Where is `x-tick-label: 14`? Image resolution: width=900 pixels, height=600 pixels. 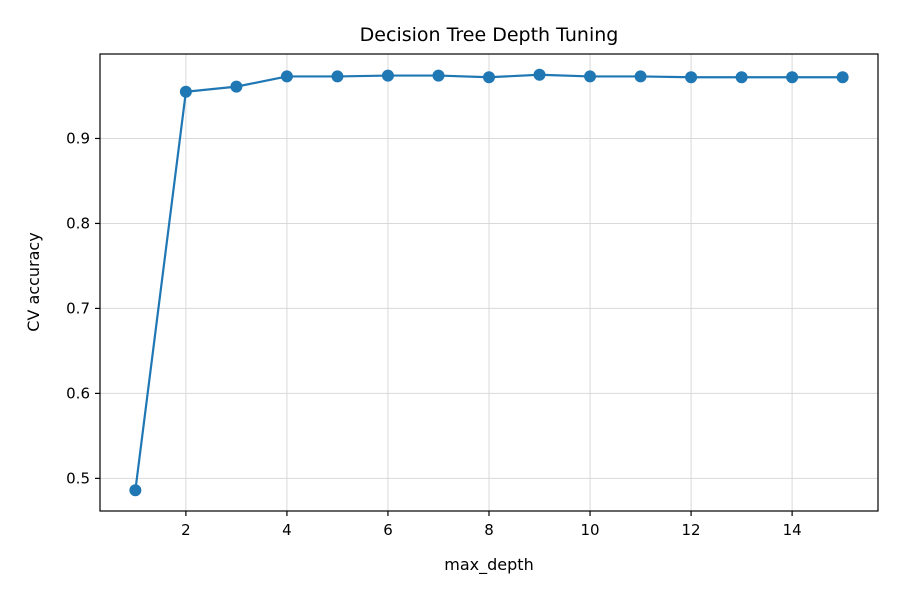
x-tick-label: 14 is located at coordinates (792, 530).